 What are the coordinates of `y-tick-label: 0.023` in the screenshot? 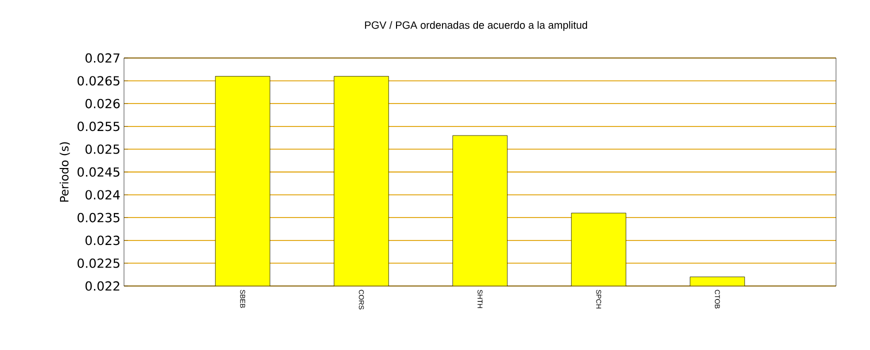 It's located at (103, 241).